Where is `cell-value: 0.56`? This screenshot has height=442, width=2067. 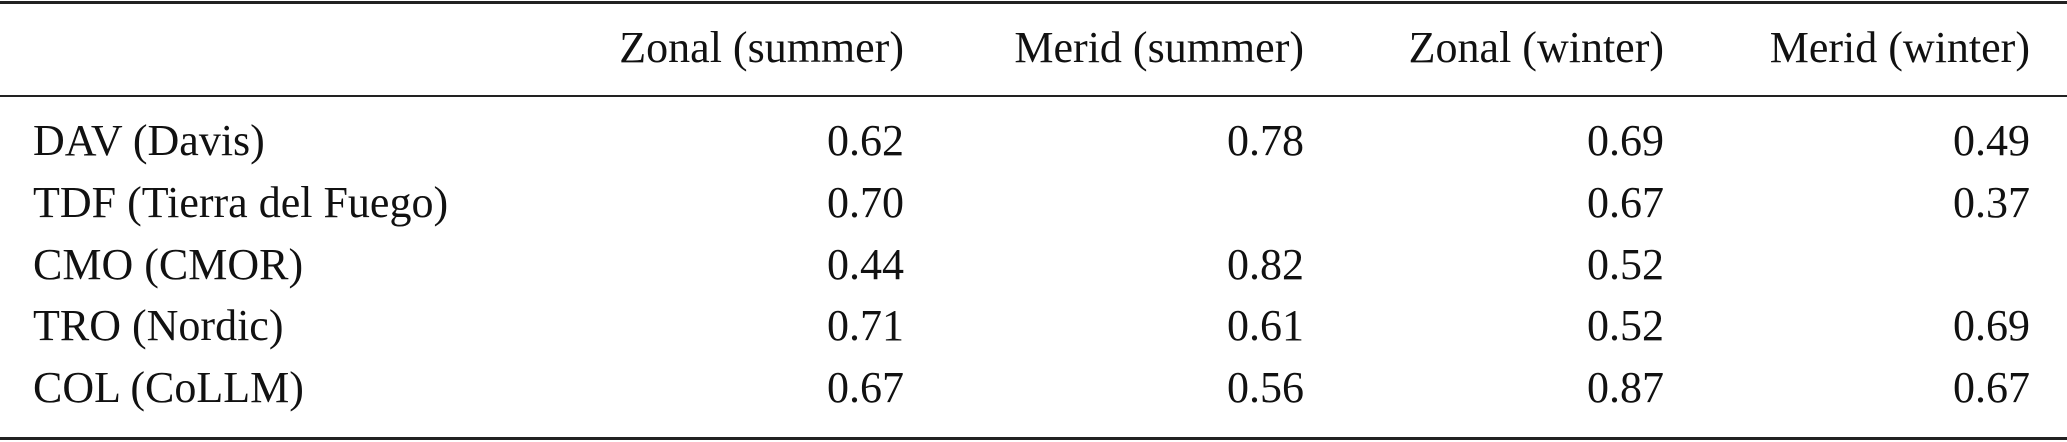 cell-value: 0.56 is located at coordinates (1265, 387).